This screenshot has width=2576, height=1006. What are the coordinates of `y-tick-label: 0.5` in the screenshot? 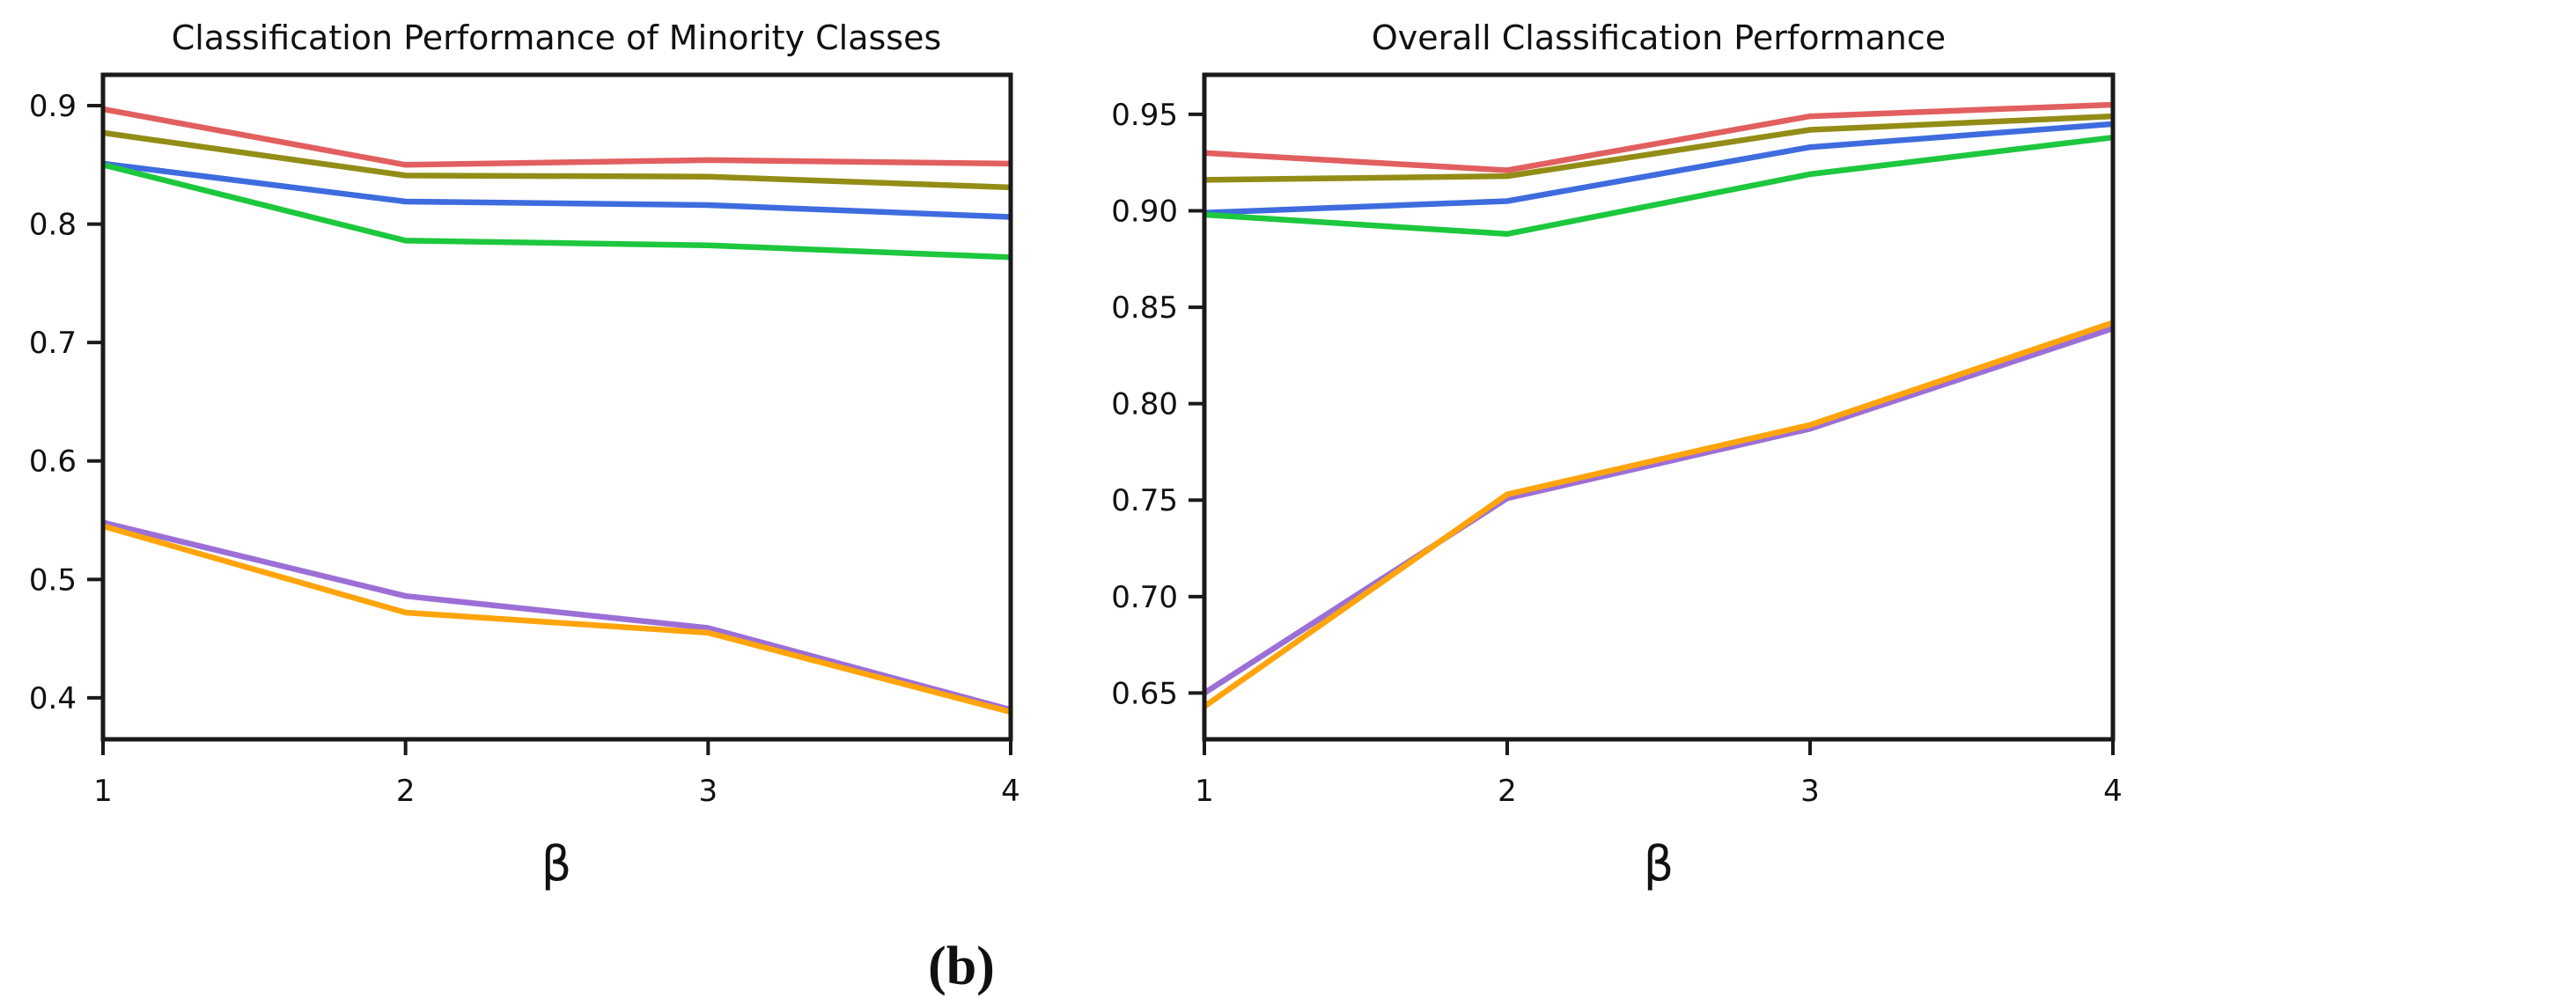 It's located at (53, 580).